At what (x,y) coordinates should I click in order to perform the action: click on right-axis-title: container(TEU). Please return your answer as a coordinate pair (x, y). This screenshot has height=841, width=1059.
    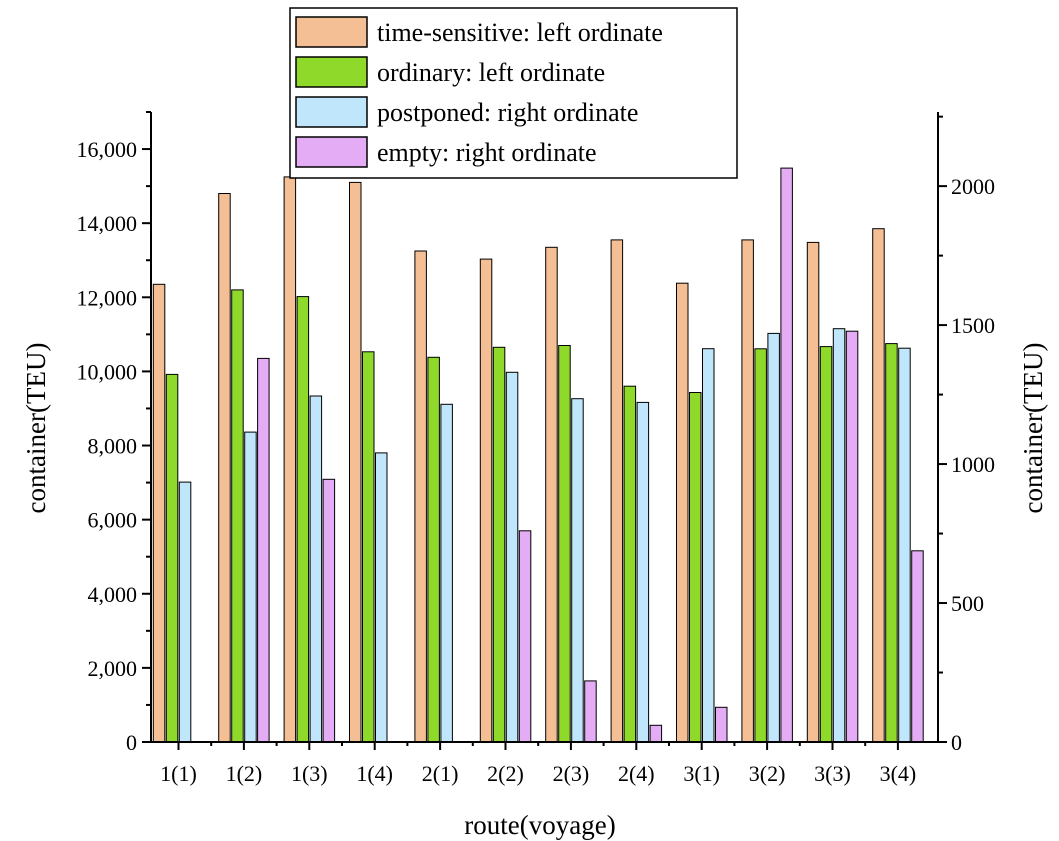
    Looking at the image, I should click on (1033, 428).